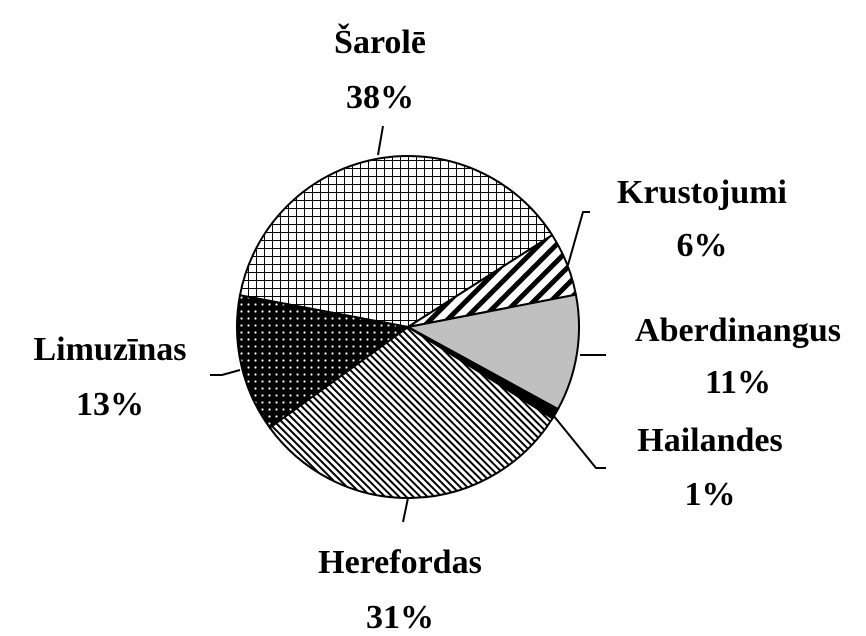 This screenshot has height=636, width=866. What do you see at coordinates (380, 42) in the screenshot?
I see `slice-label: Šarolē` at bounding box center [380, 42].